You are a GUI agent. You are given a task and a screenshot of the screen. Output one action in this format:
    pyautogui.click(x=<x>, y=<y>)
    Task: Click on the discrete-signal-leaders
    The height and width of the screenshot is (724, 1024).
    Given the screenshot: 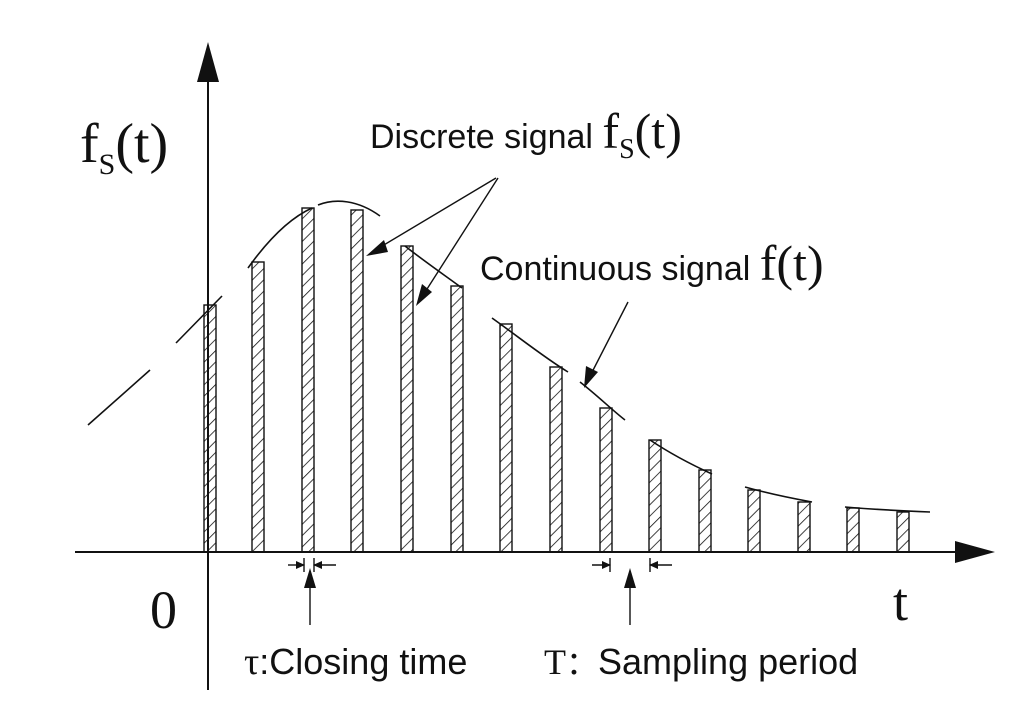 What is the action you would take?
    pyautogui.click(x=432, y=241)
    